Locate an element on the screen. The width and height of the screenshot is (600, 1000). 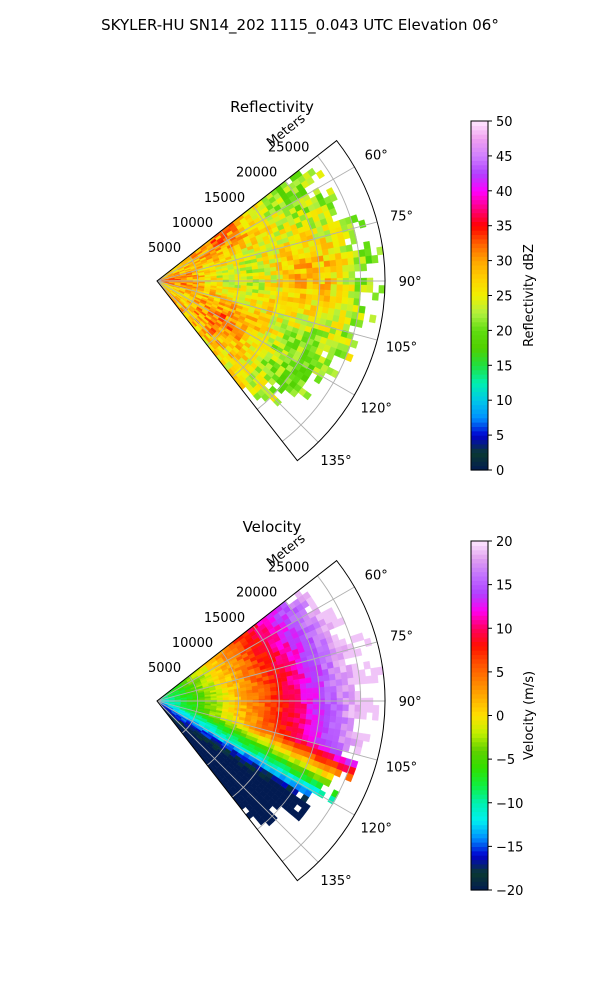
colorbar-tick-label: 30 is located at coordinates (504, 262).